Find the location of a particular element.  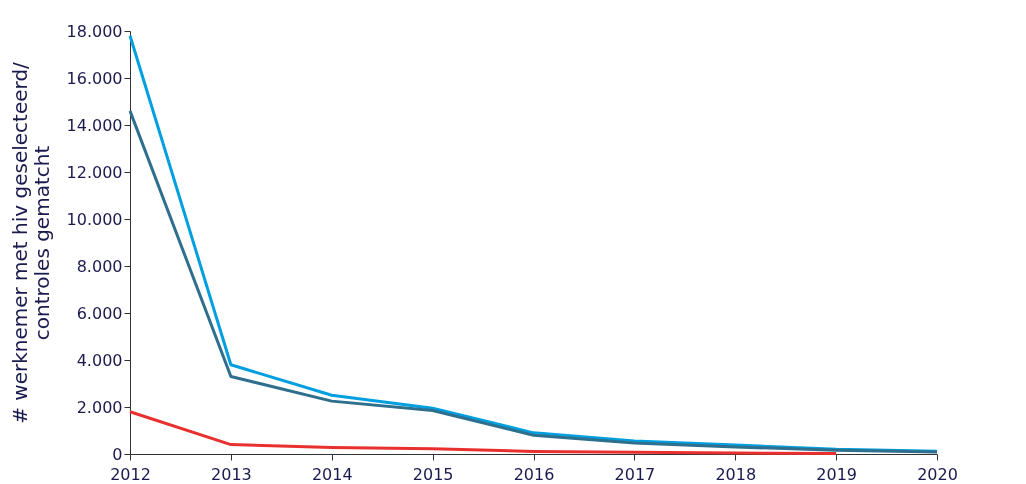

y-tick-label: 2.000 is located at coordinates (99, 407).